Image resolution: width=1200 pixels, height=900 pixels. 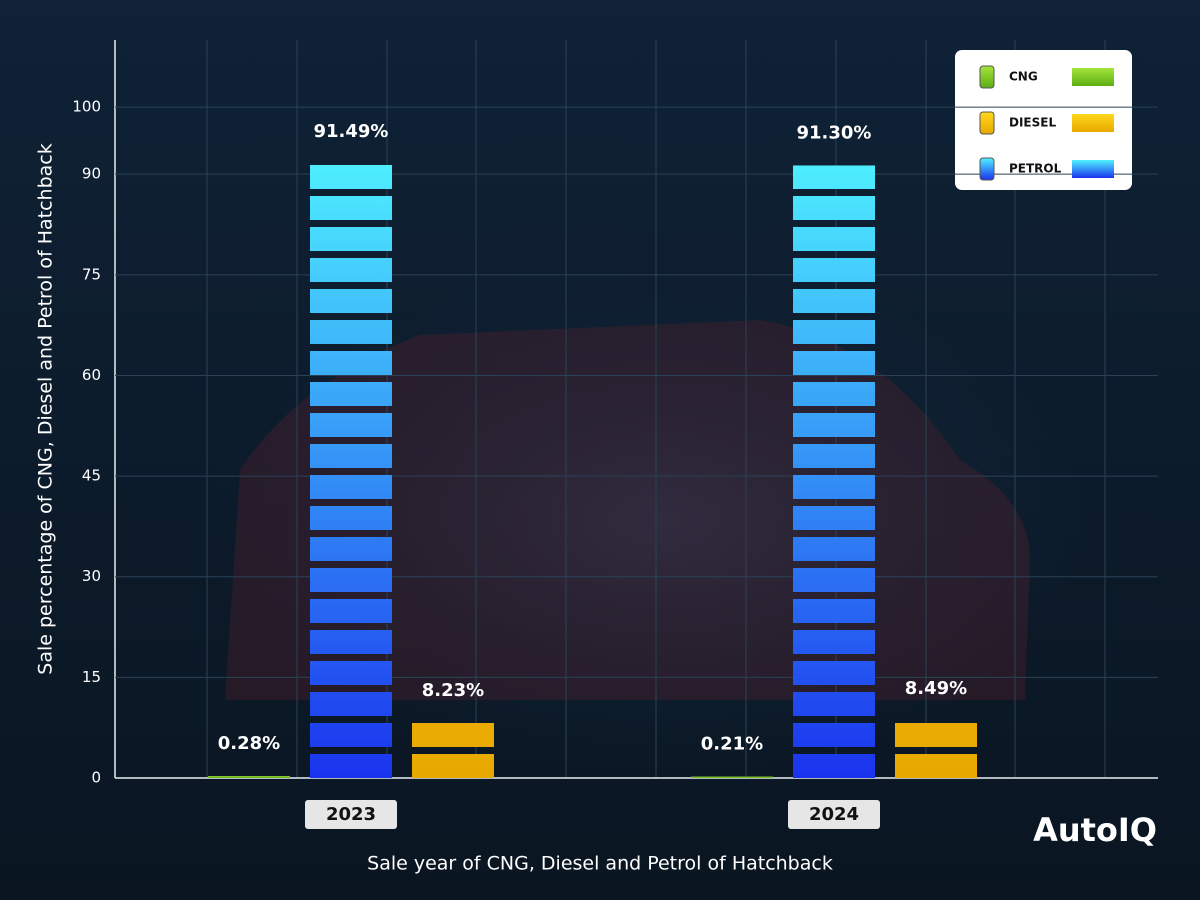 I want to click on y-tick-label: 45, so click(x=91, y=476).